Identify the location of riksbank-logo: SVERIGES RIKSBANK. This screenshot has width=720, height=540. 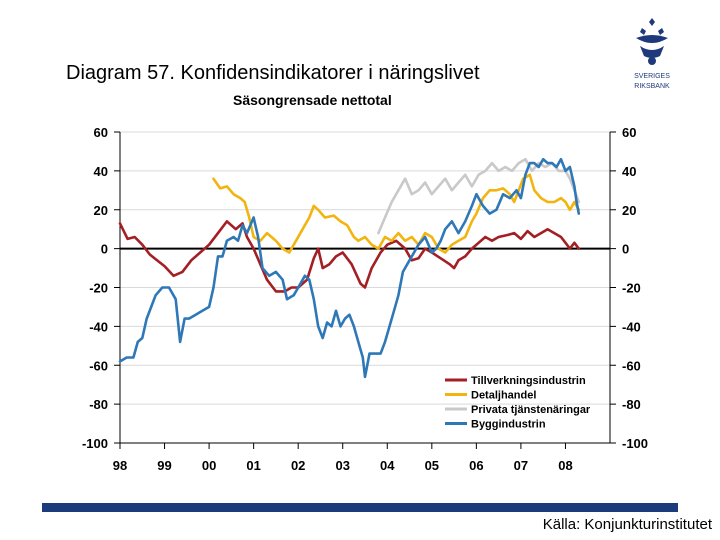
(652, 56).